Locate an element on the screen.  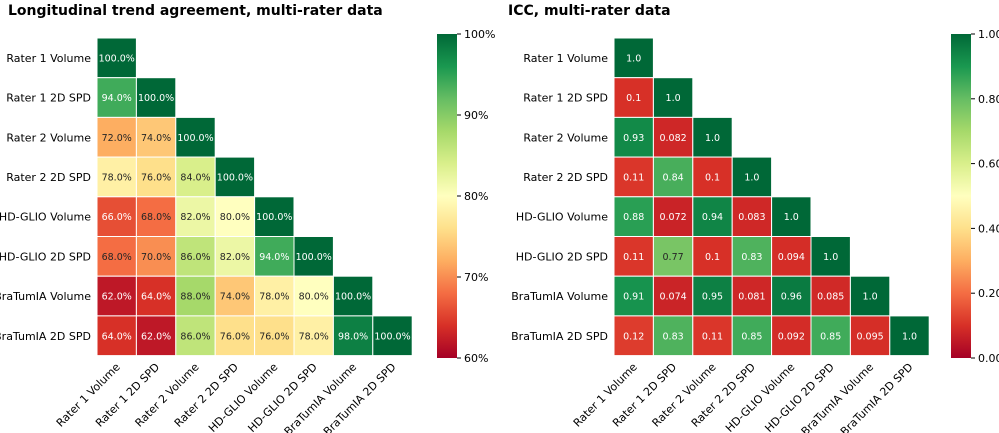
cell-value-label: 0.83 is located at coordinates (673, 336).